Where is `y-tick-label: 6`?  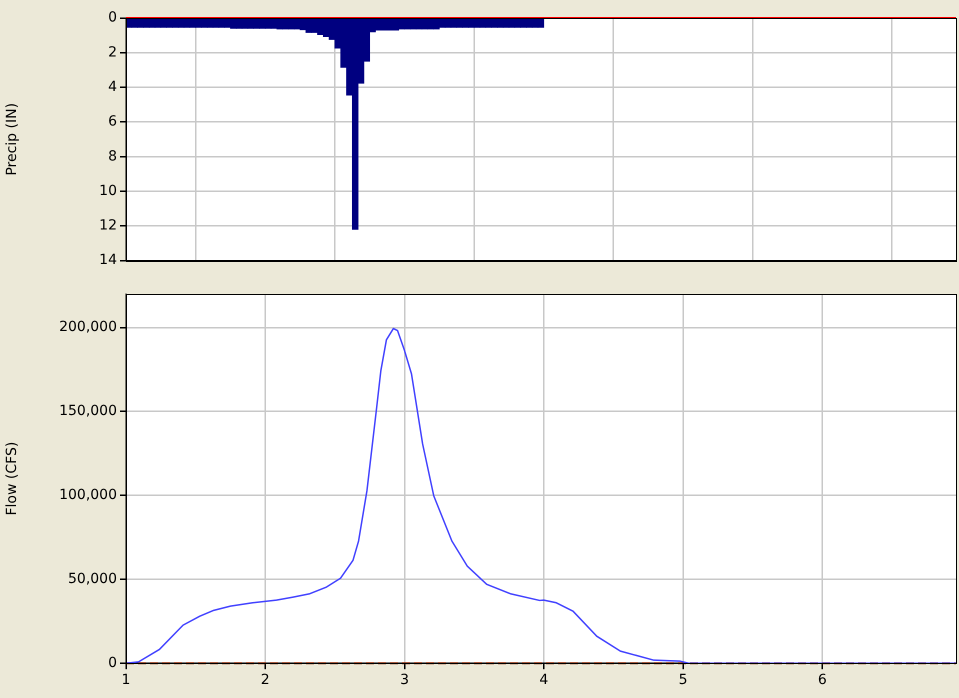
y-tick-label: 6 is located at coordinates (113, 122).